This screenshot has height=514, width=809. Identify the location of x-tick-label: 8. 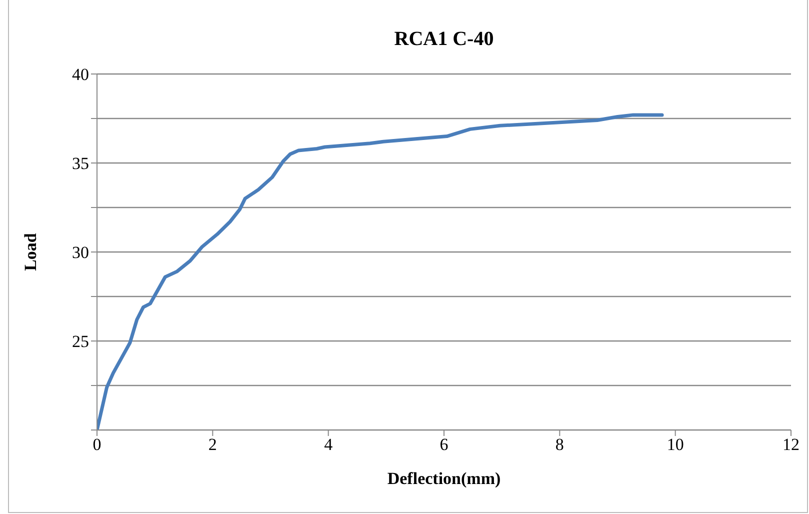
(559, 444).